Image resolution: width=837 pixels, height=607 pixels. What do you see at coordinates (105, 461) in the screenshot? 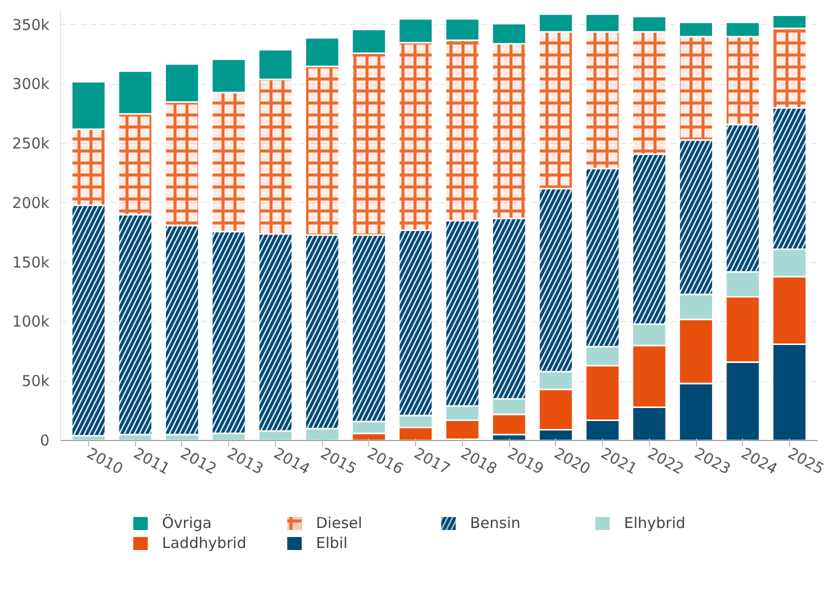
I see `x-tick-label: 2010` at bounding box center [105, 461].